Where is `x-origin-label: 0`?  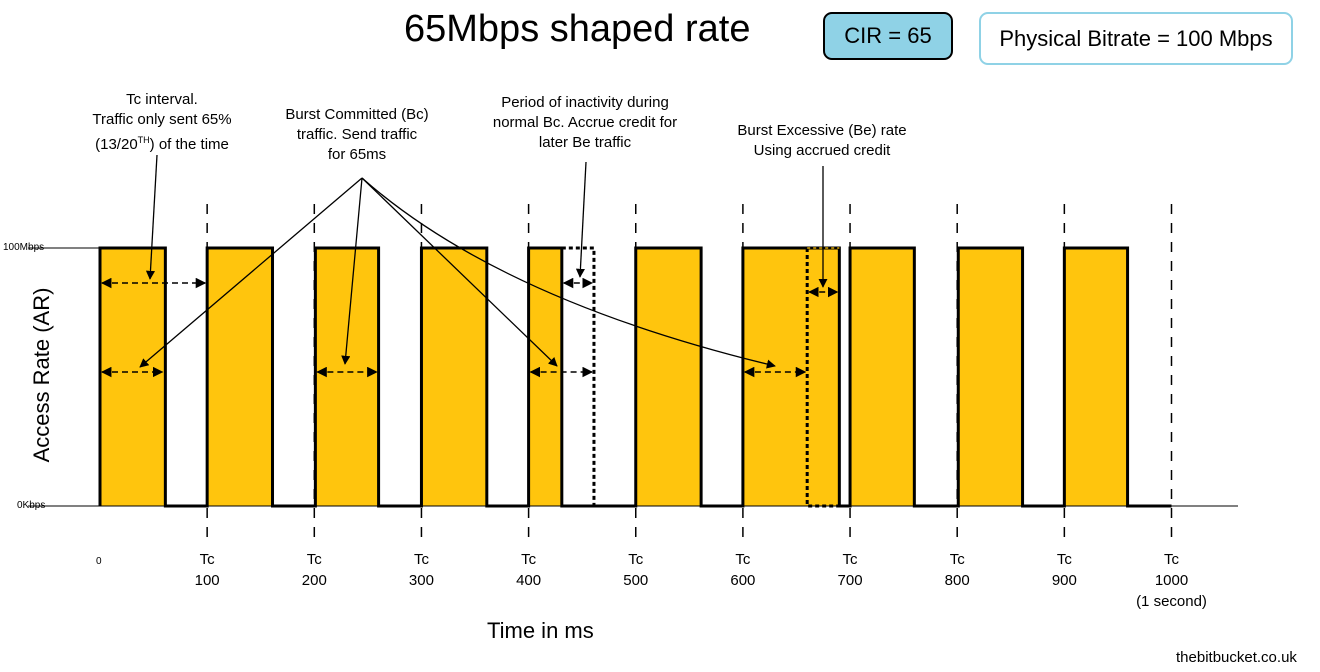 x-origin-label: 0 is located at coordinates (99, 561).